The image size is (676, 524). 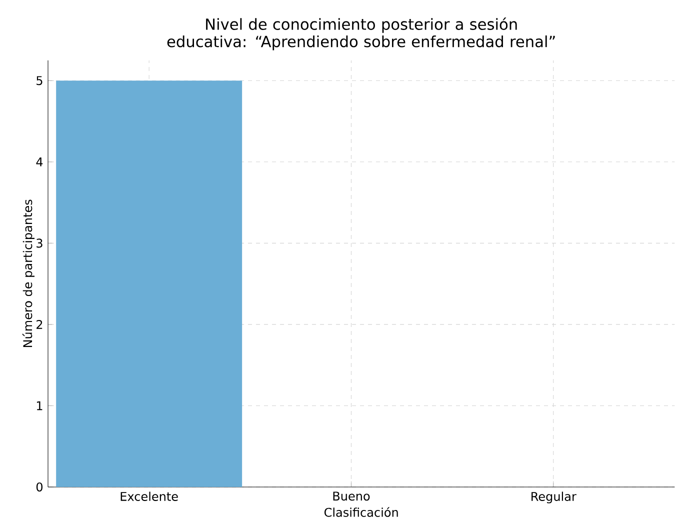 What do you see at coordinates (39, 405) in the screenshot?
I see `y-tick-label: 1` at bounding box center [39, 405].